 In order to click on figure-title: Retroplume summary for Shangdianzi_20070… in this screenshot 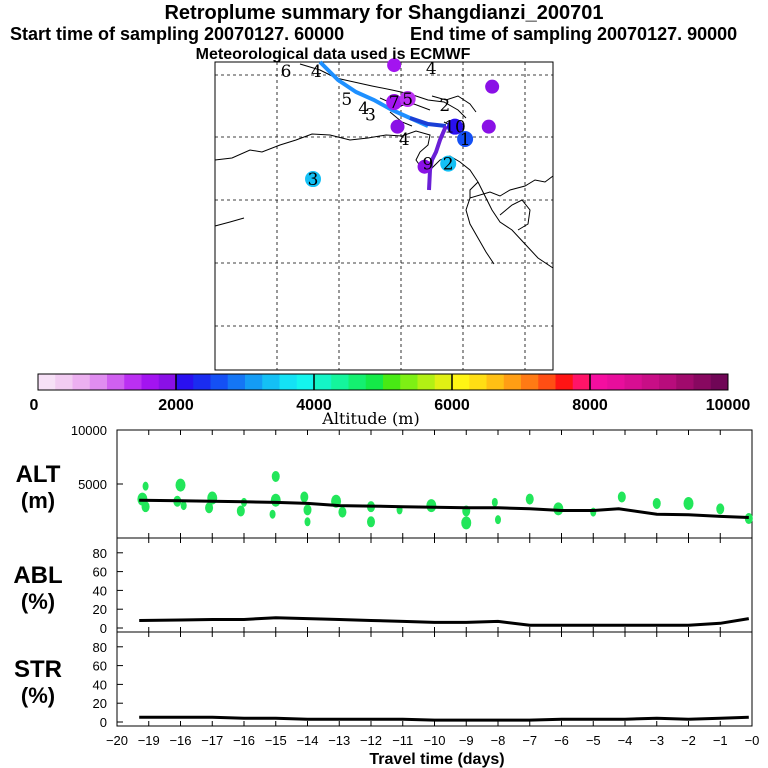, I will do `click(384, 13)`.